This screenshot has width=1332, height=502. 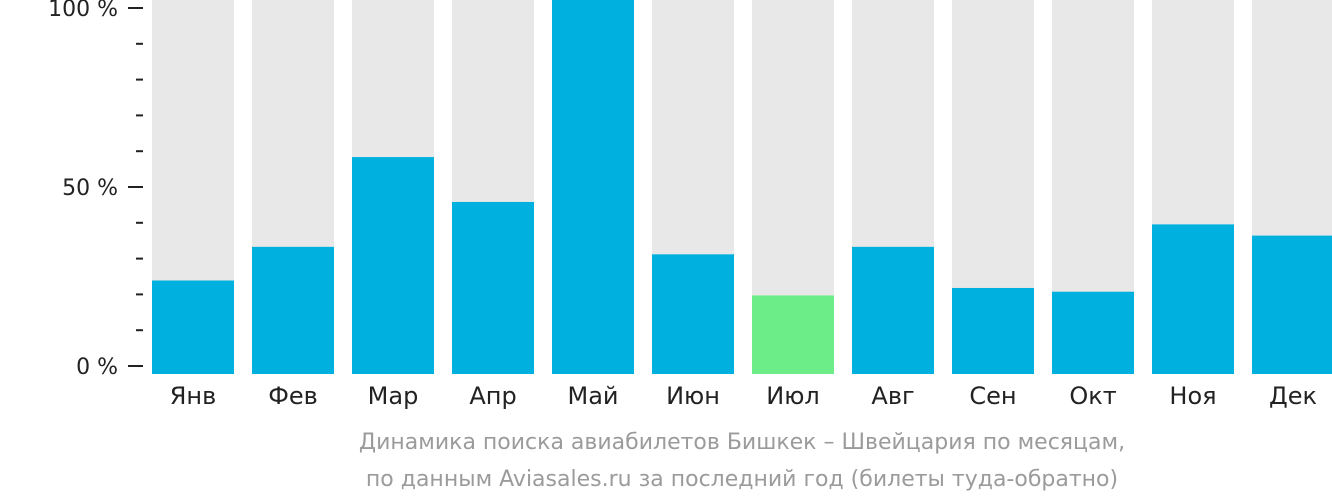 What do you see at coordinates (193, 327) in the screenshot?
I see `bar-Янв` at bounding box center [193, 327].